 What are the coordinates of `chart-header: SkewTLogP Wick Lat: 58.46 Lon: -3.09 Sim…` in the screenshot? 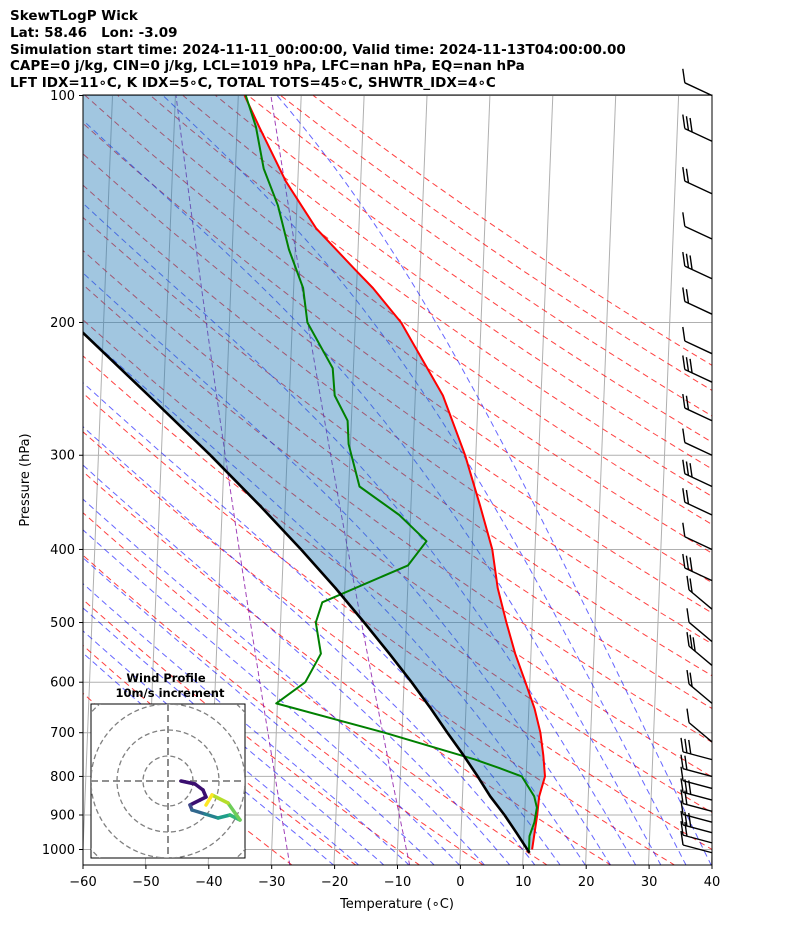 It's located at (318, 50).